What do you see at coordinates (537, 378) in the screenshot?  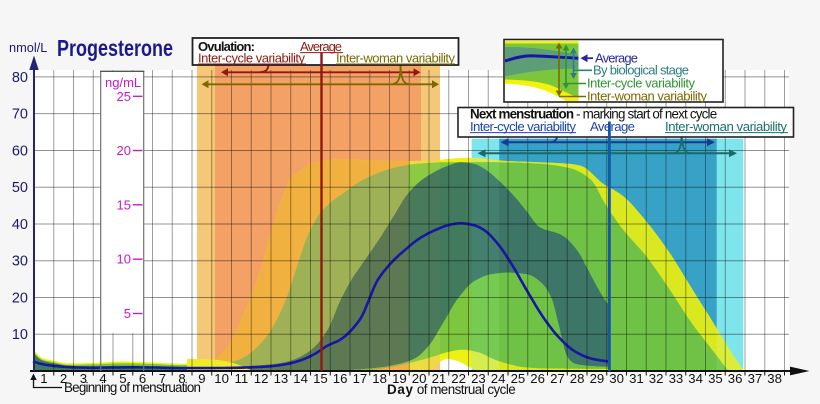 I see `svg-text: 26` at bounding box center [537, 378].